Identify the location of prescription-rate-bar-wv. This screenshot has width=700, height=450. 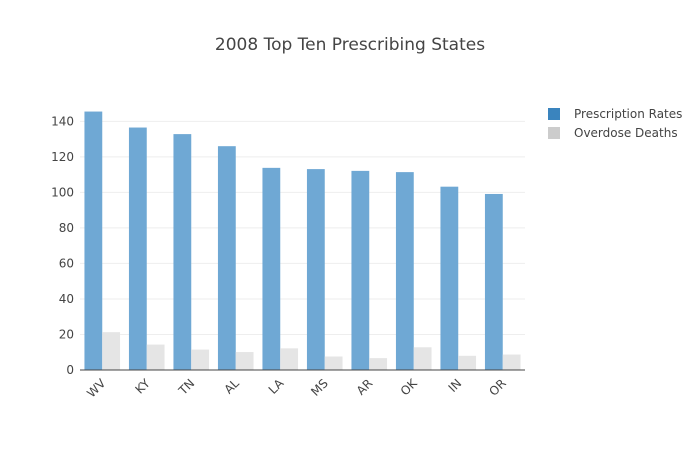
(93, 240).